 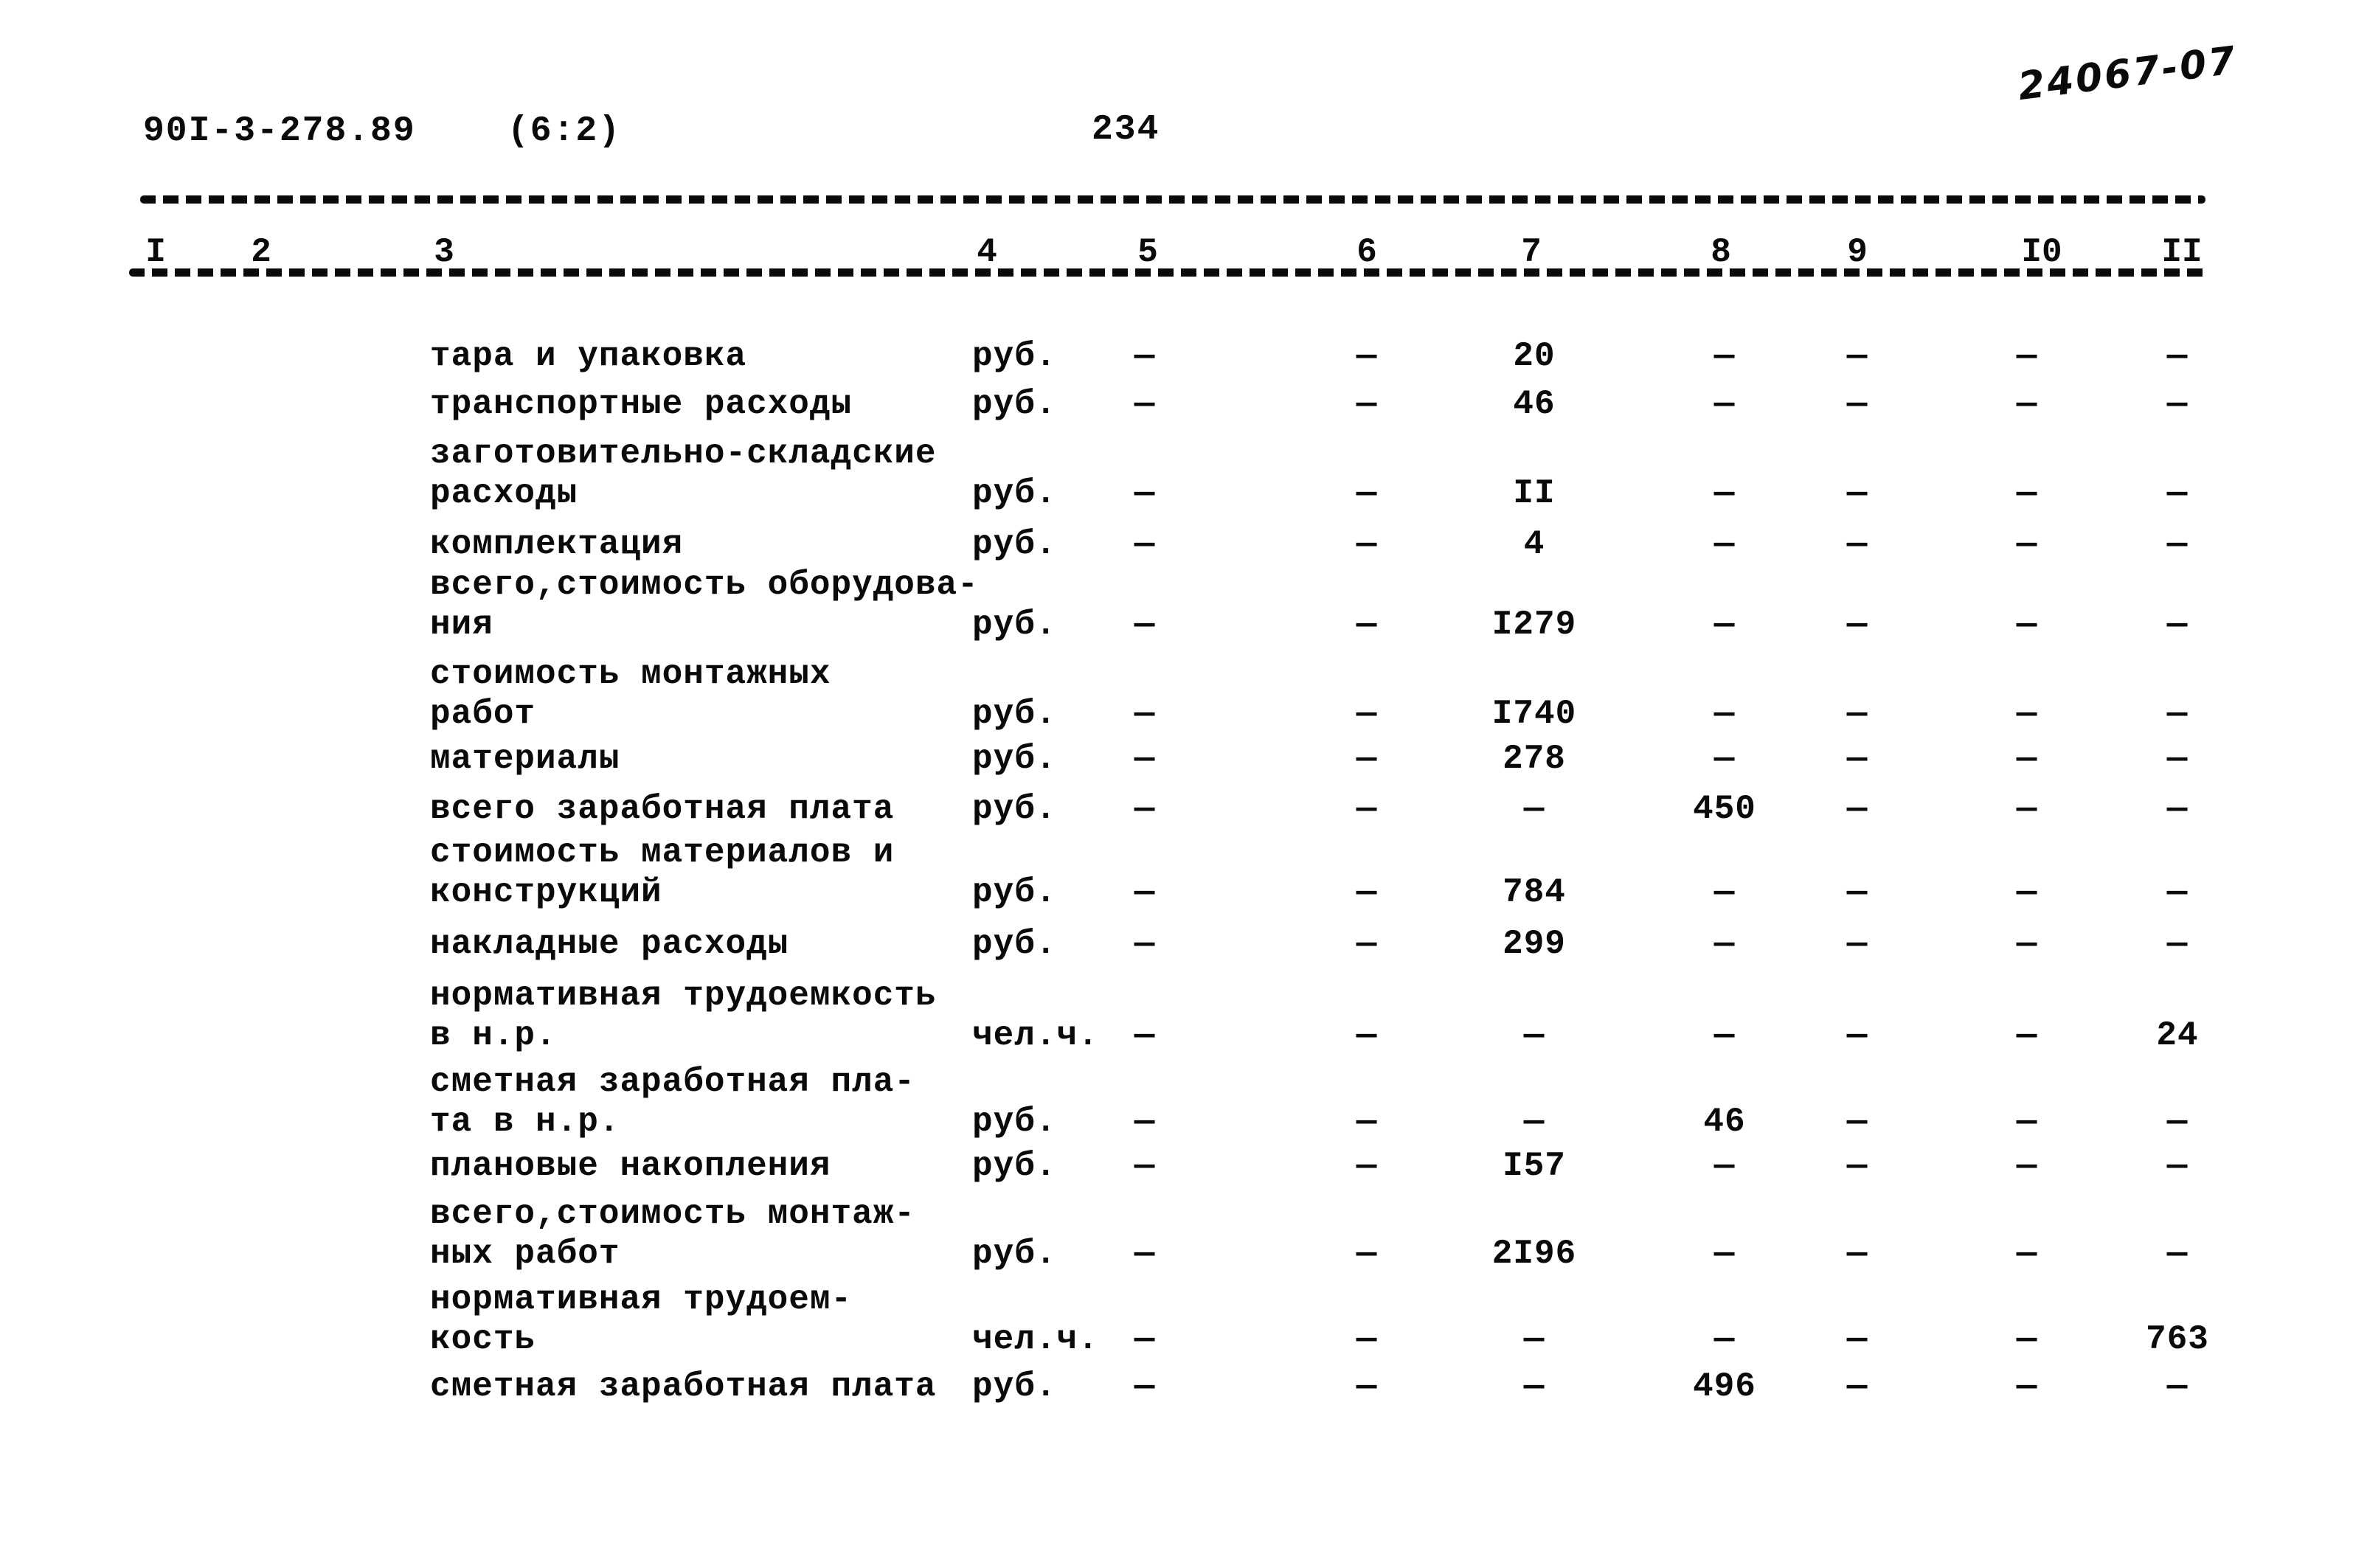 What do you see at coordinates (1531, 252) in the screenshot?
I see `column-number: 7` at bounding box center [1531, 252].